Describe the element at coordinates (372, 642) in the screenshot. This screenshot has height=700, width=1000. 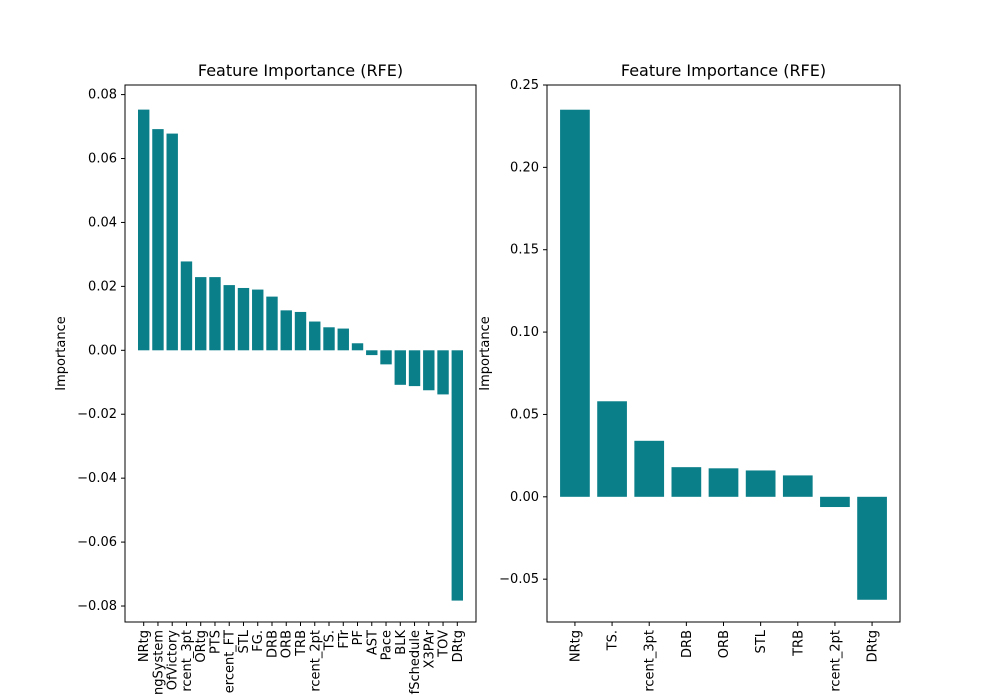
I see `x-tick-label: AST` at that location.